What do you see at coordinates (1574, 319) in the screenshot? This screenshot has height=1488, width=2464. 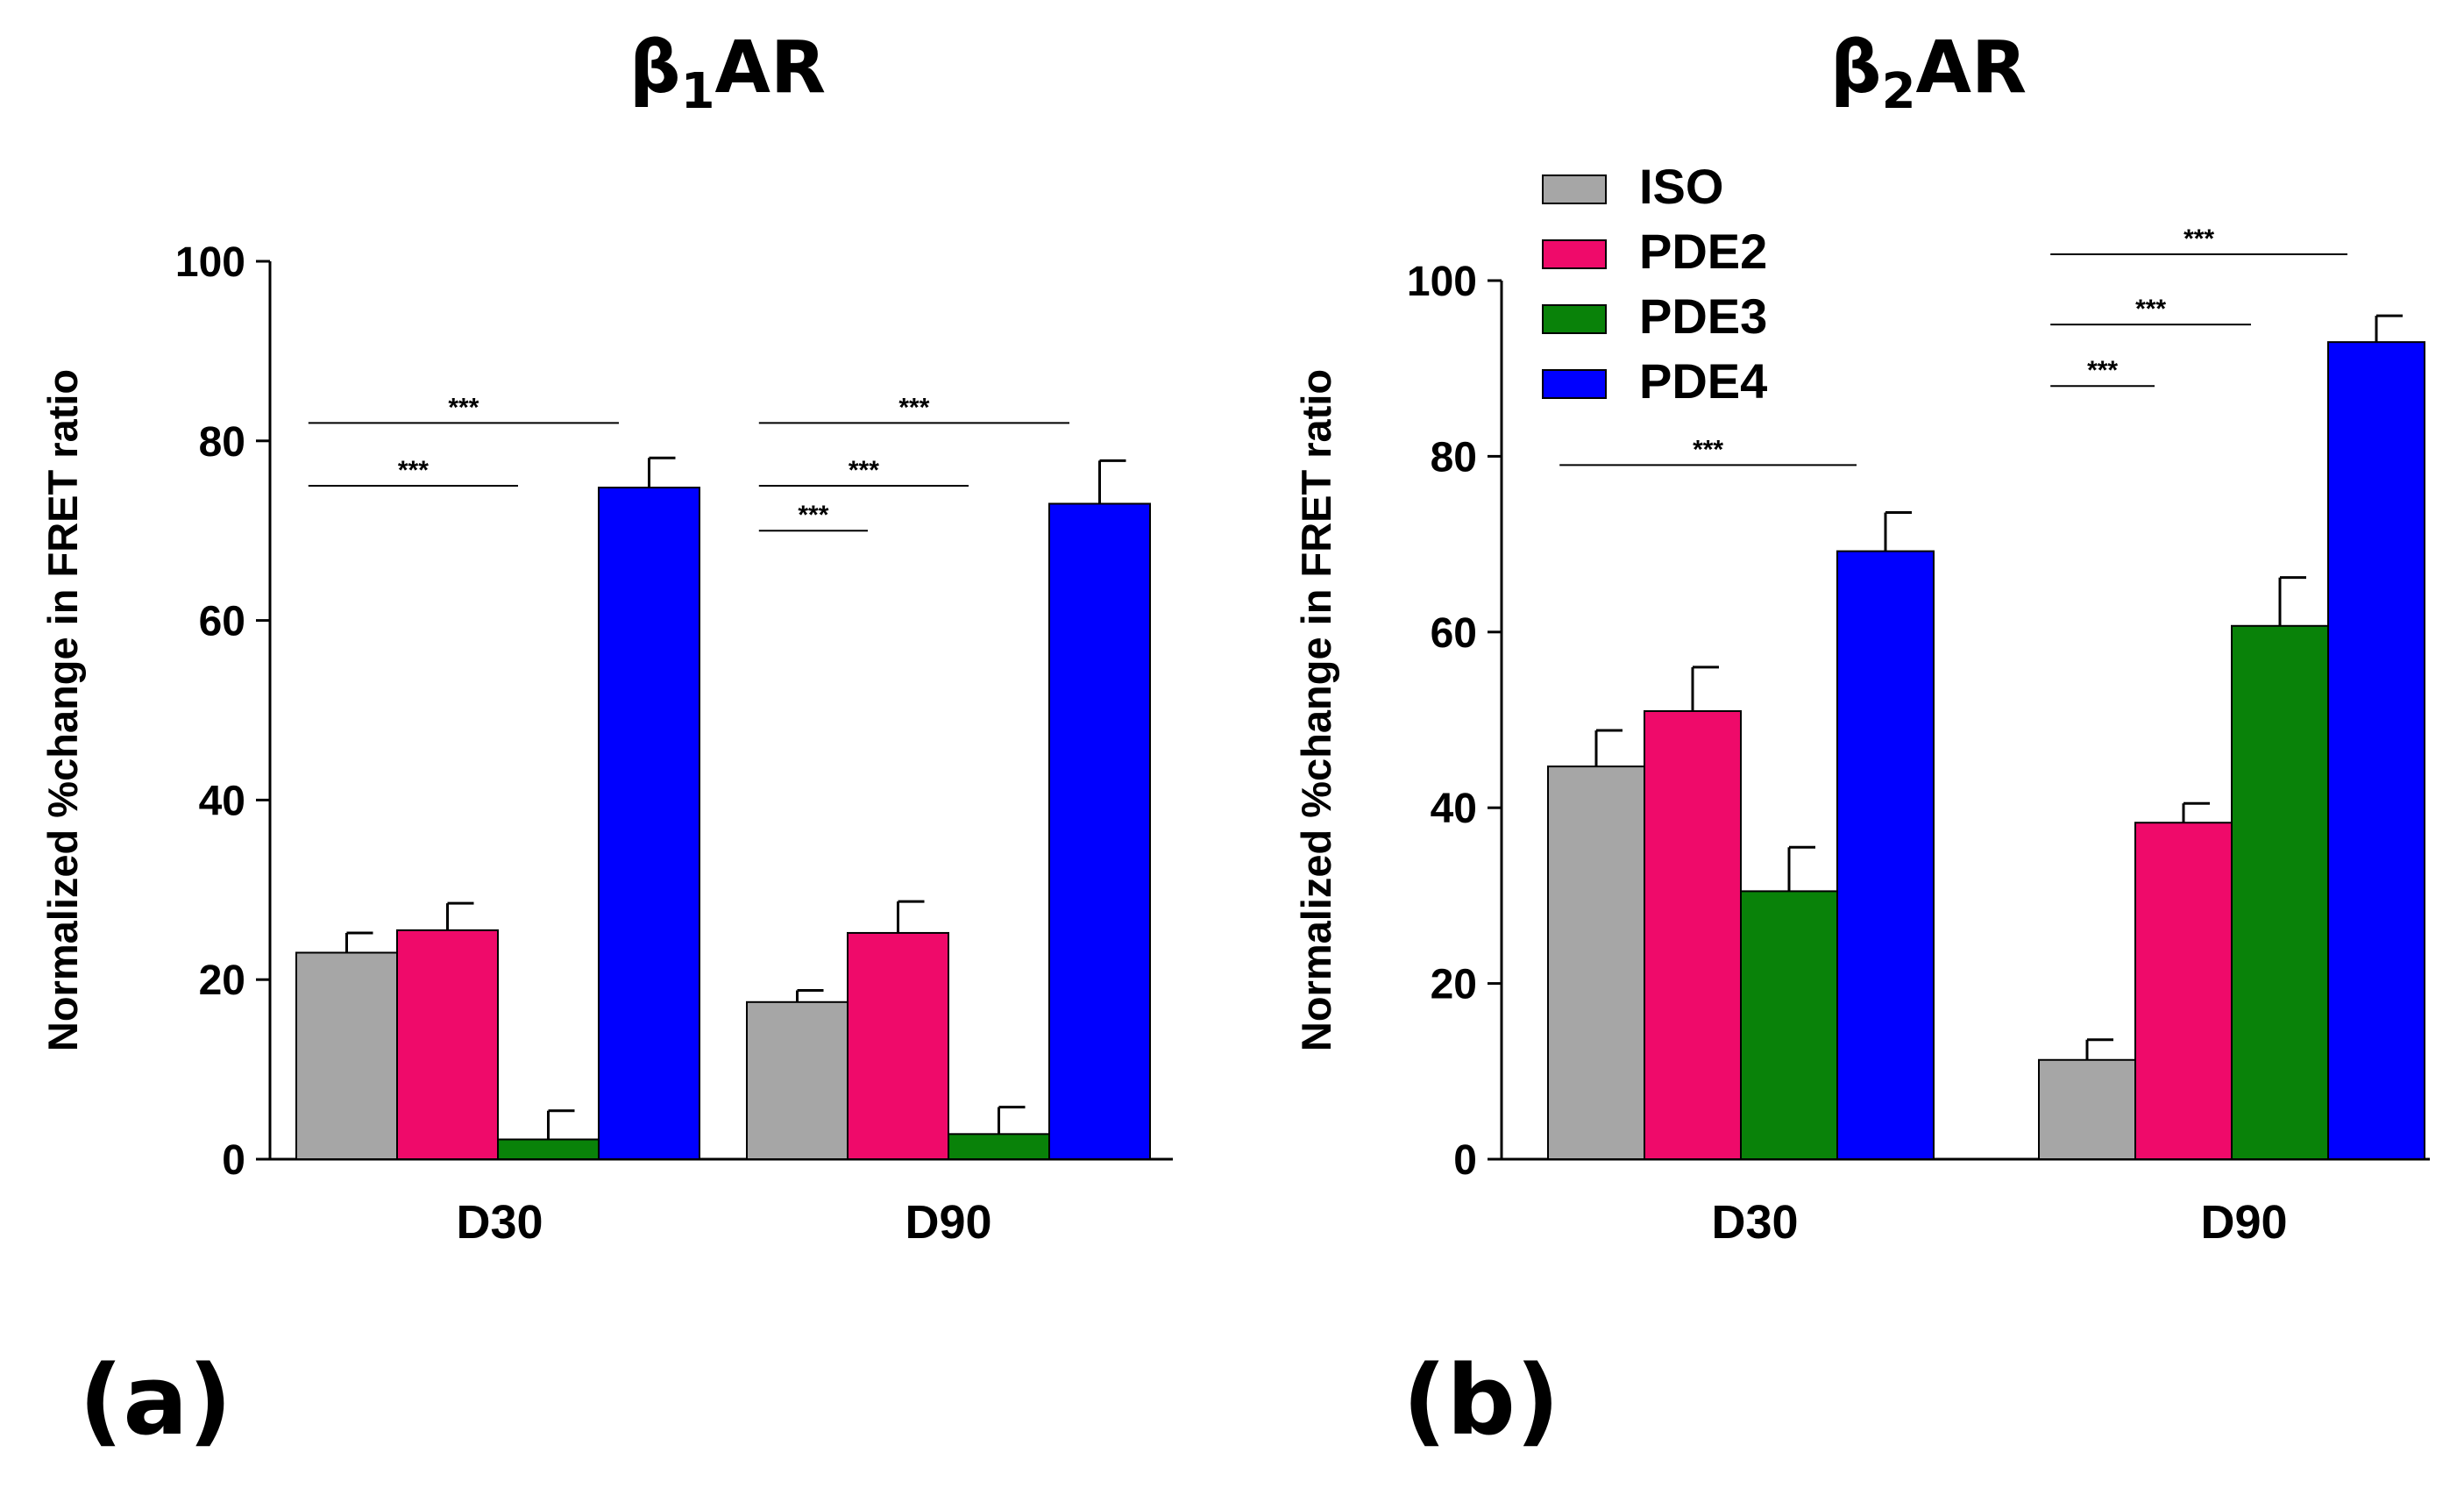 I see `legend-swatch-pde3` at bounding box center [1574, 319].